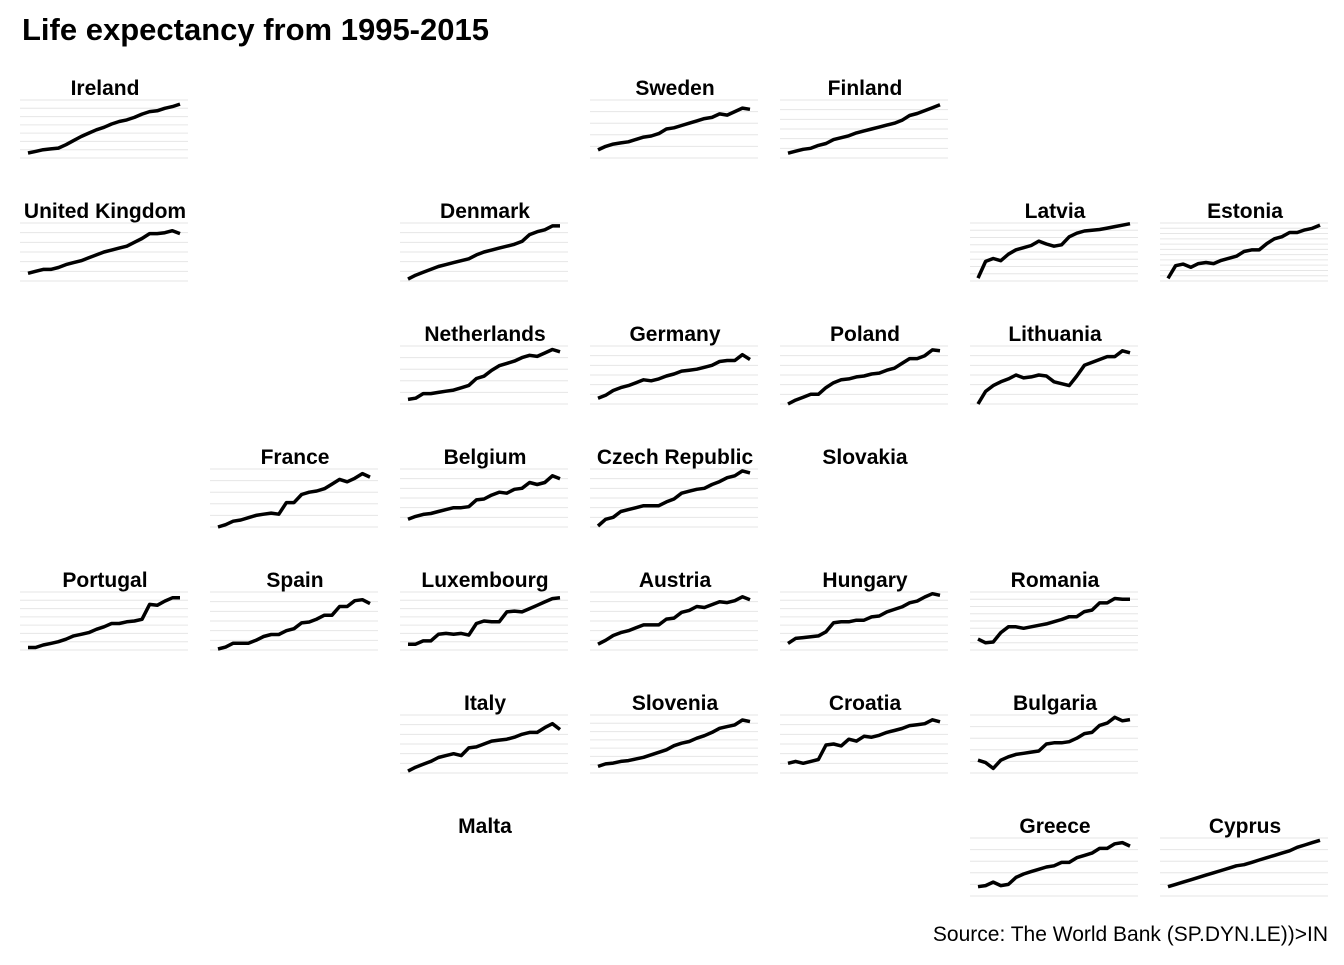  I want to click on facet-title: Bulgaria, so click(1055, 703).